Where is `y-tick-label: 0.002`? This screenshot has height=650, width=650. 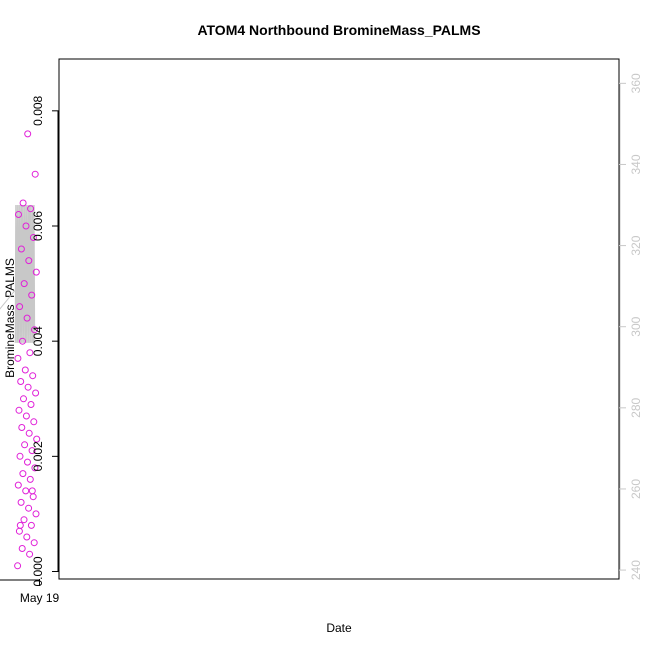 y-tick-label: 0.002 is located at coordinates (38, 456).